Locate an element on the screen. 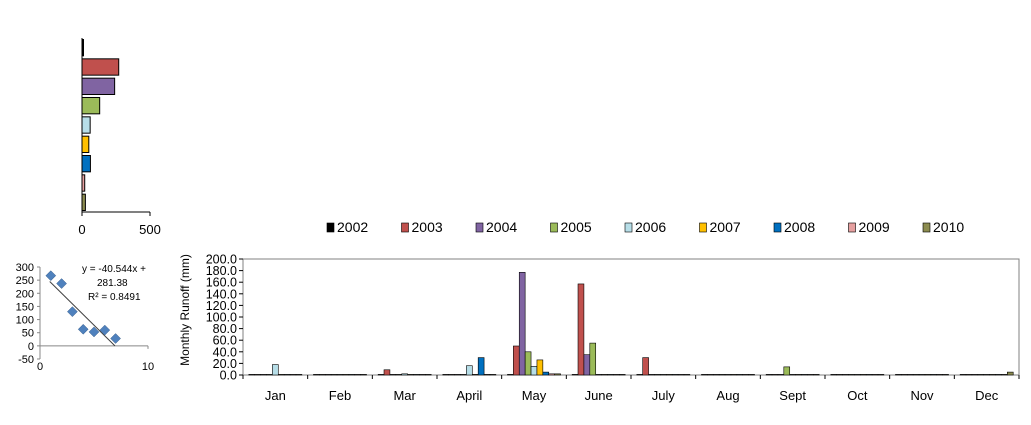 The width and height of the screenshot is (1031, 425). y-tick-label: 120.0 is located at coordinates (221, 306).